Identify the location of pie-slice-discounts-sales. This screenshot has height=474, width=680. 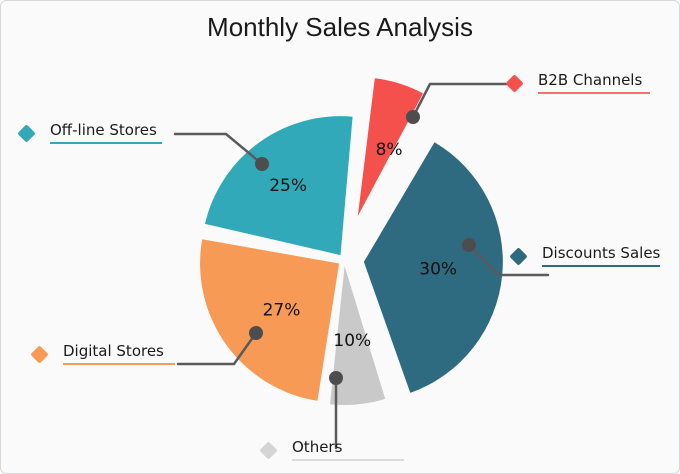
(433, 267).